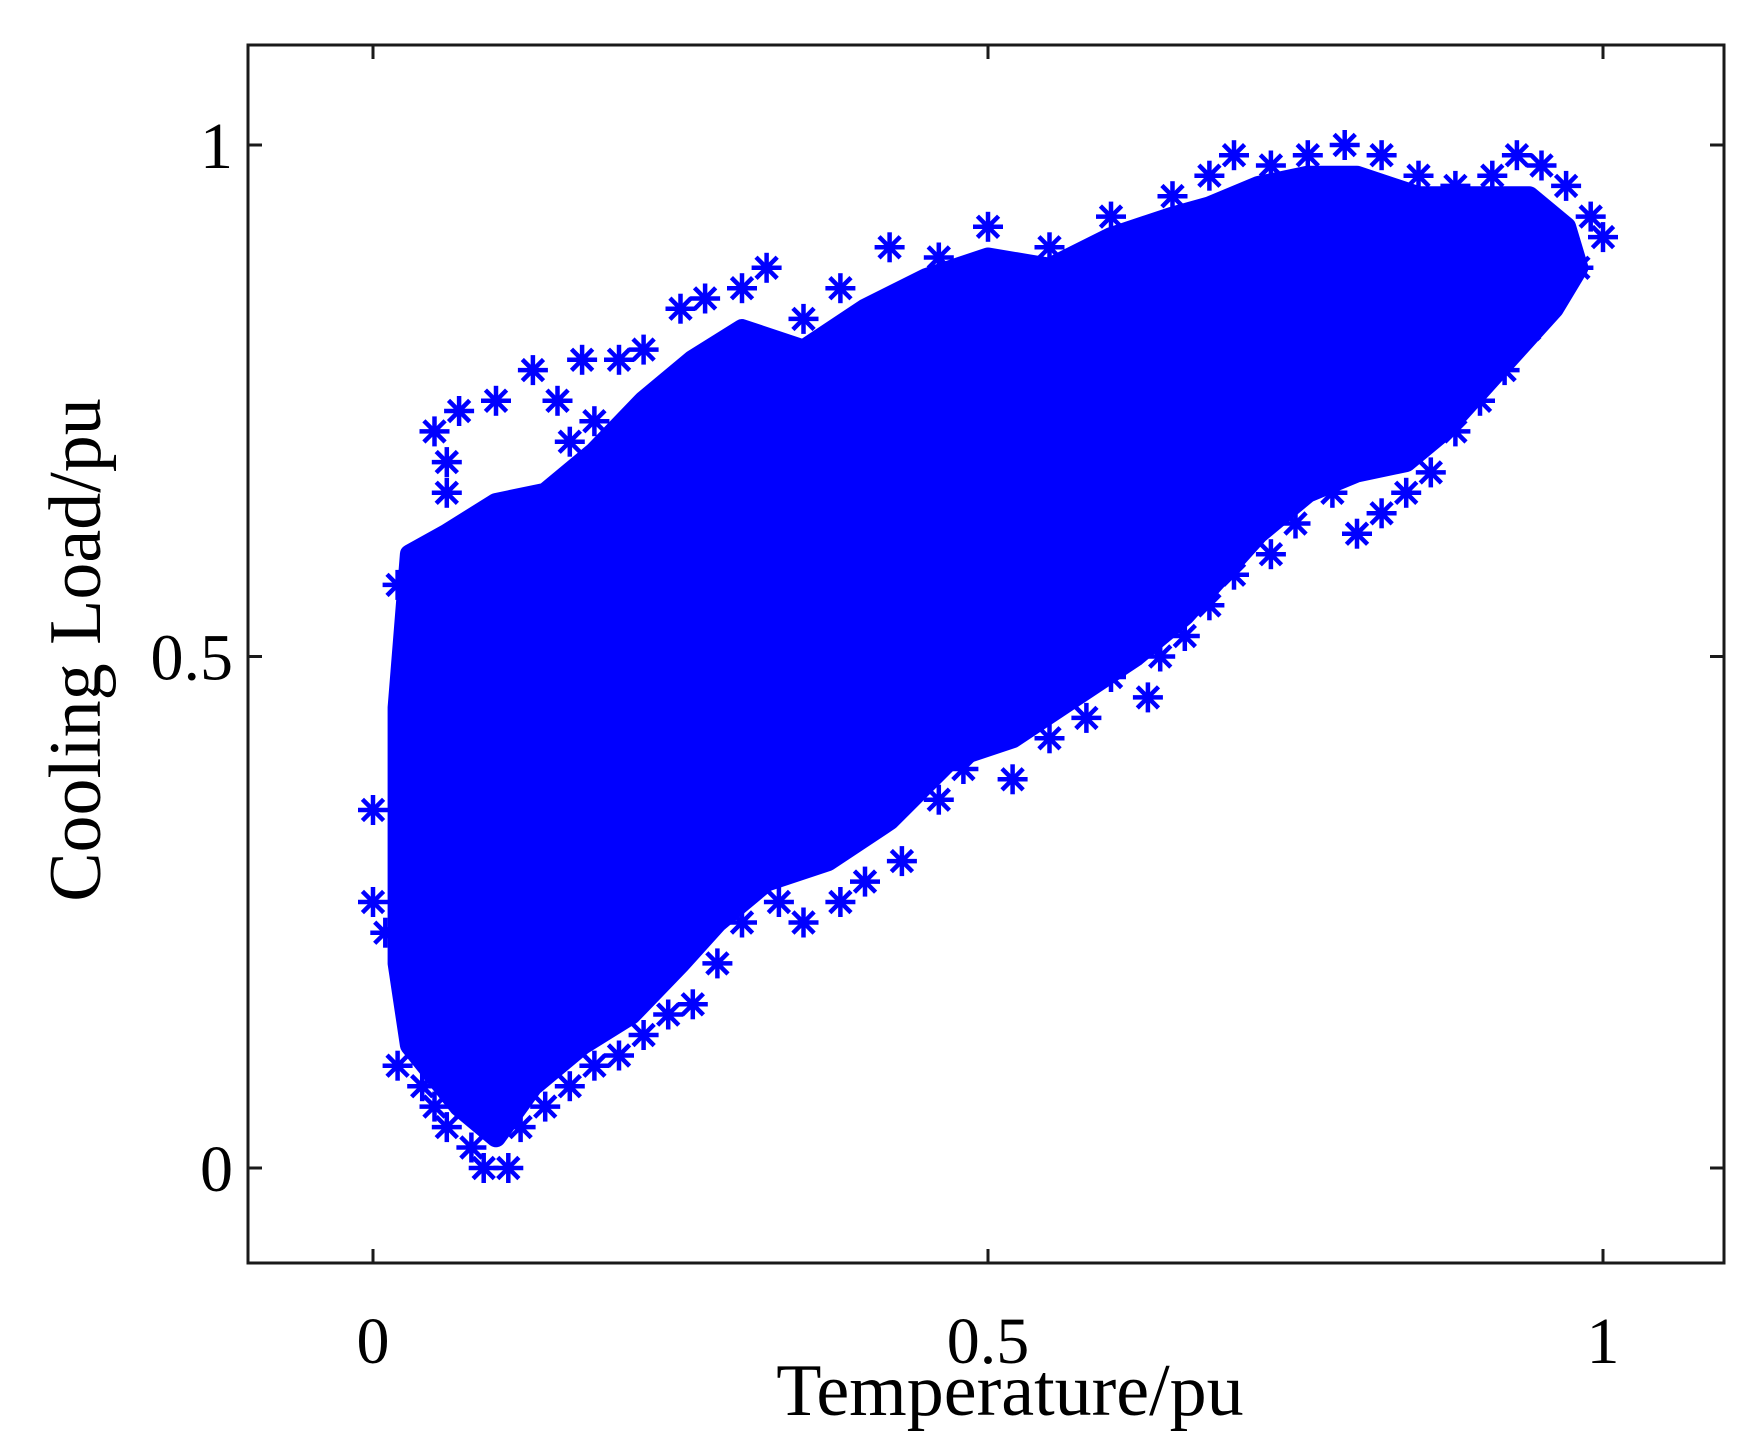 This screenshot has width=1756, height=1448. Describe the element at coordinates (373, 1341) in the screenshot. I see `x-tick-label: 0` at that location.